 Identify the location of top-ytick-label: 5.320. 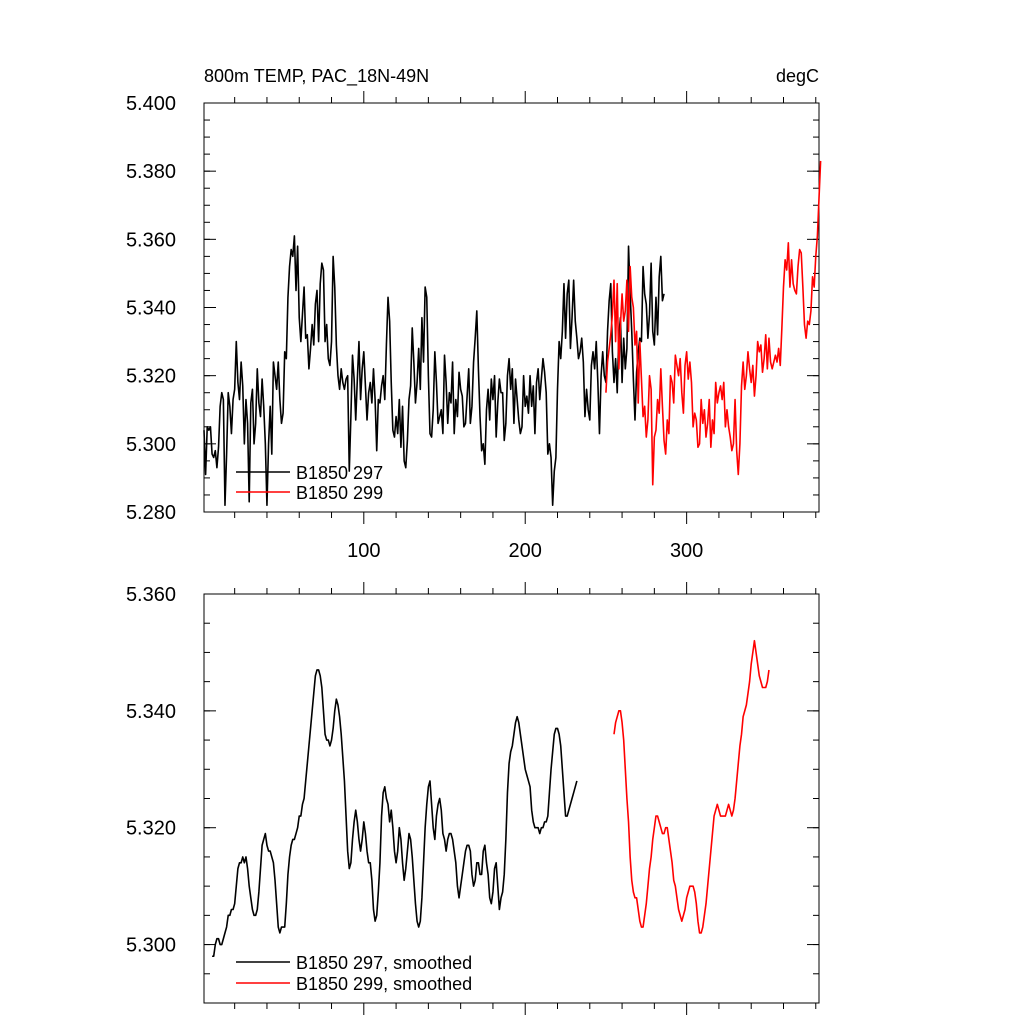
(151, 377).